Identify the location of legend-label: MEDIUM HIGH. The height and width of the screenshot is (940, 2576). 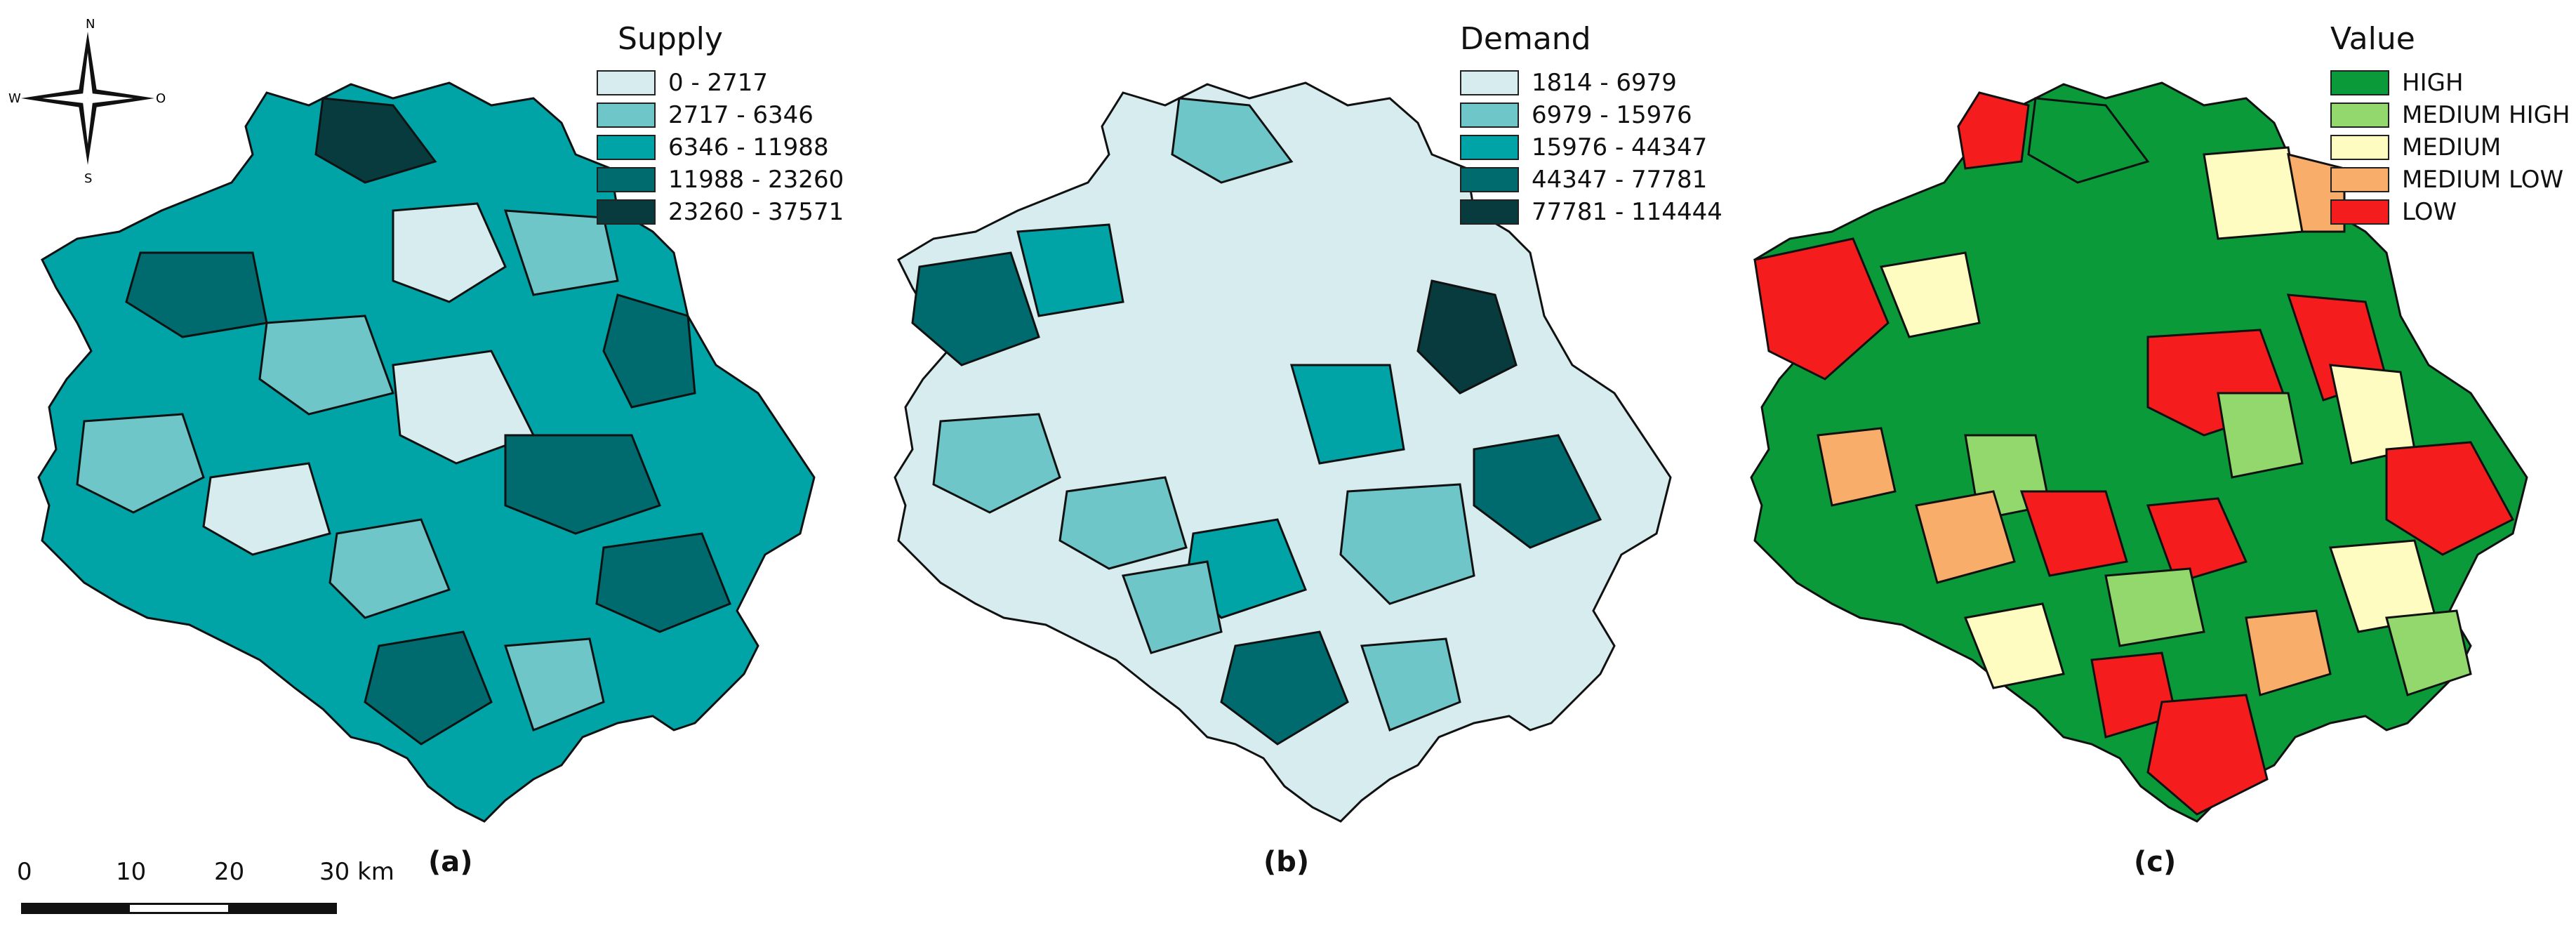
(2486, 115).